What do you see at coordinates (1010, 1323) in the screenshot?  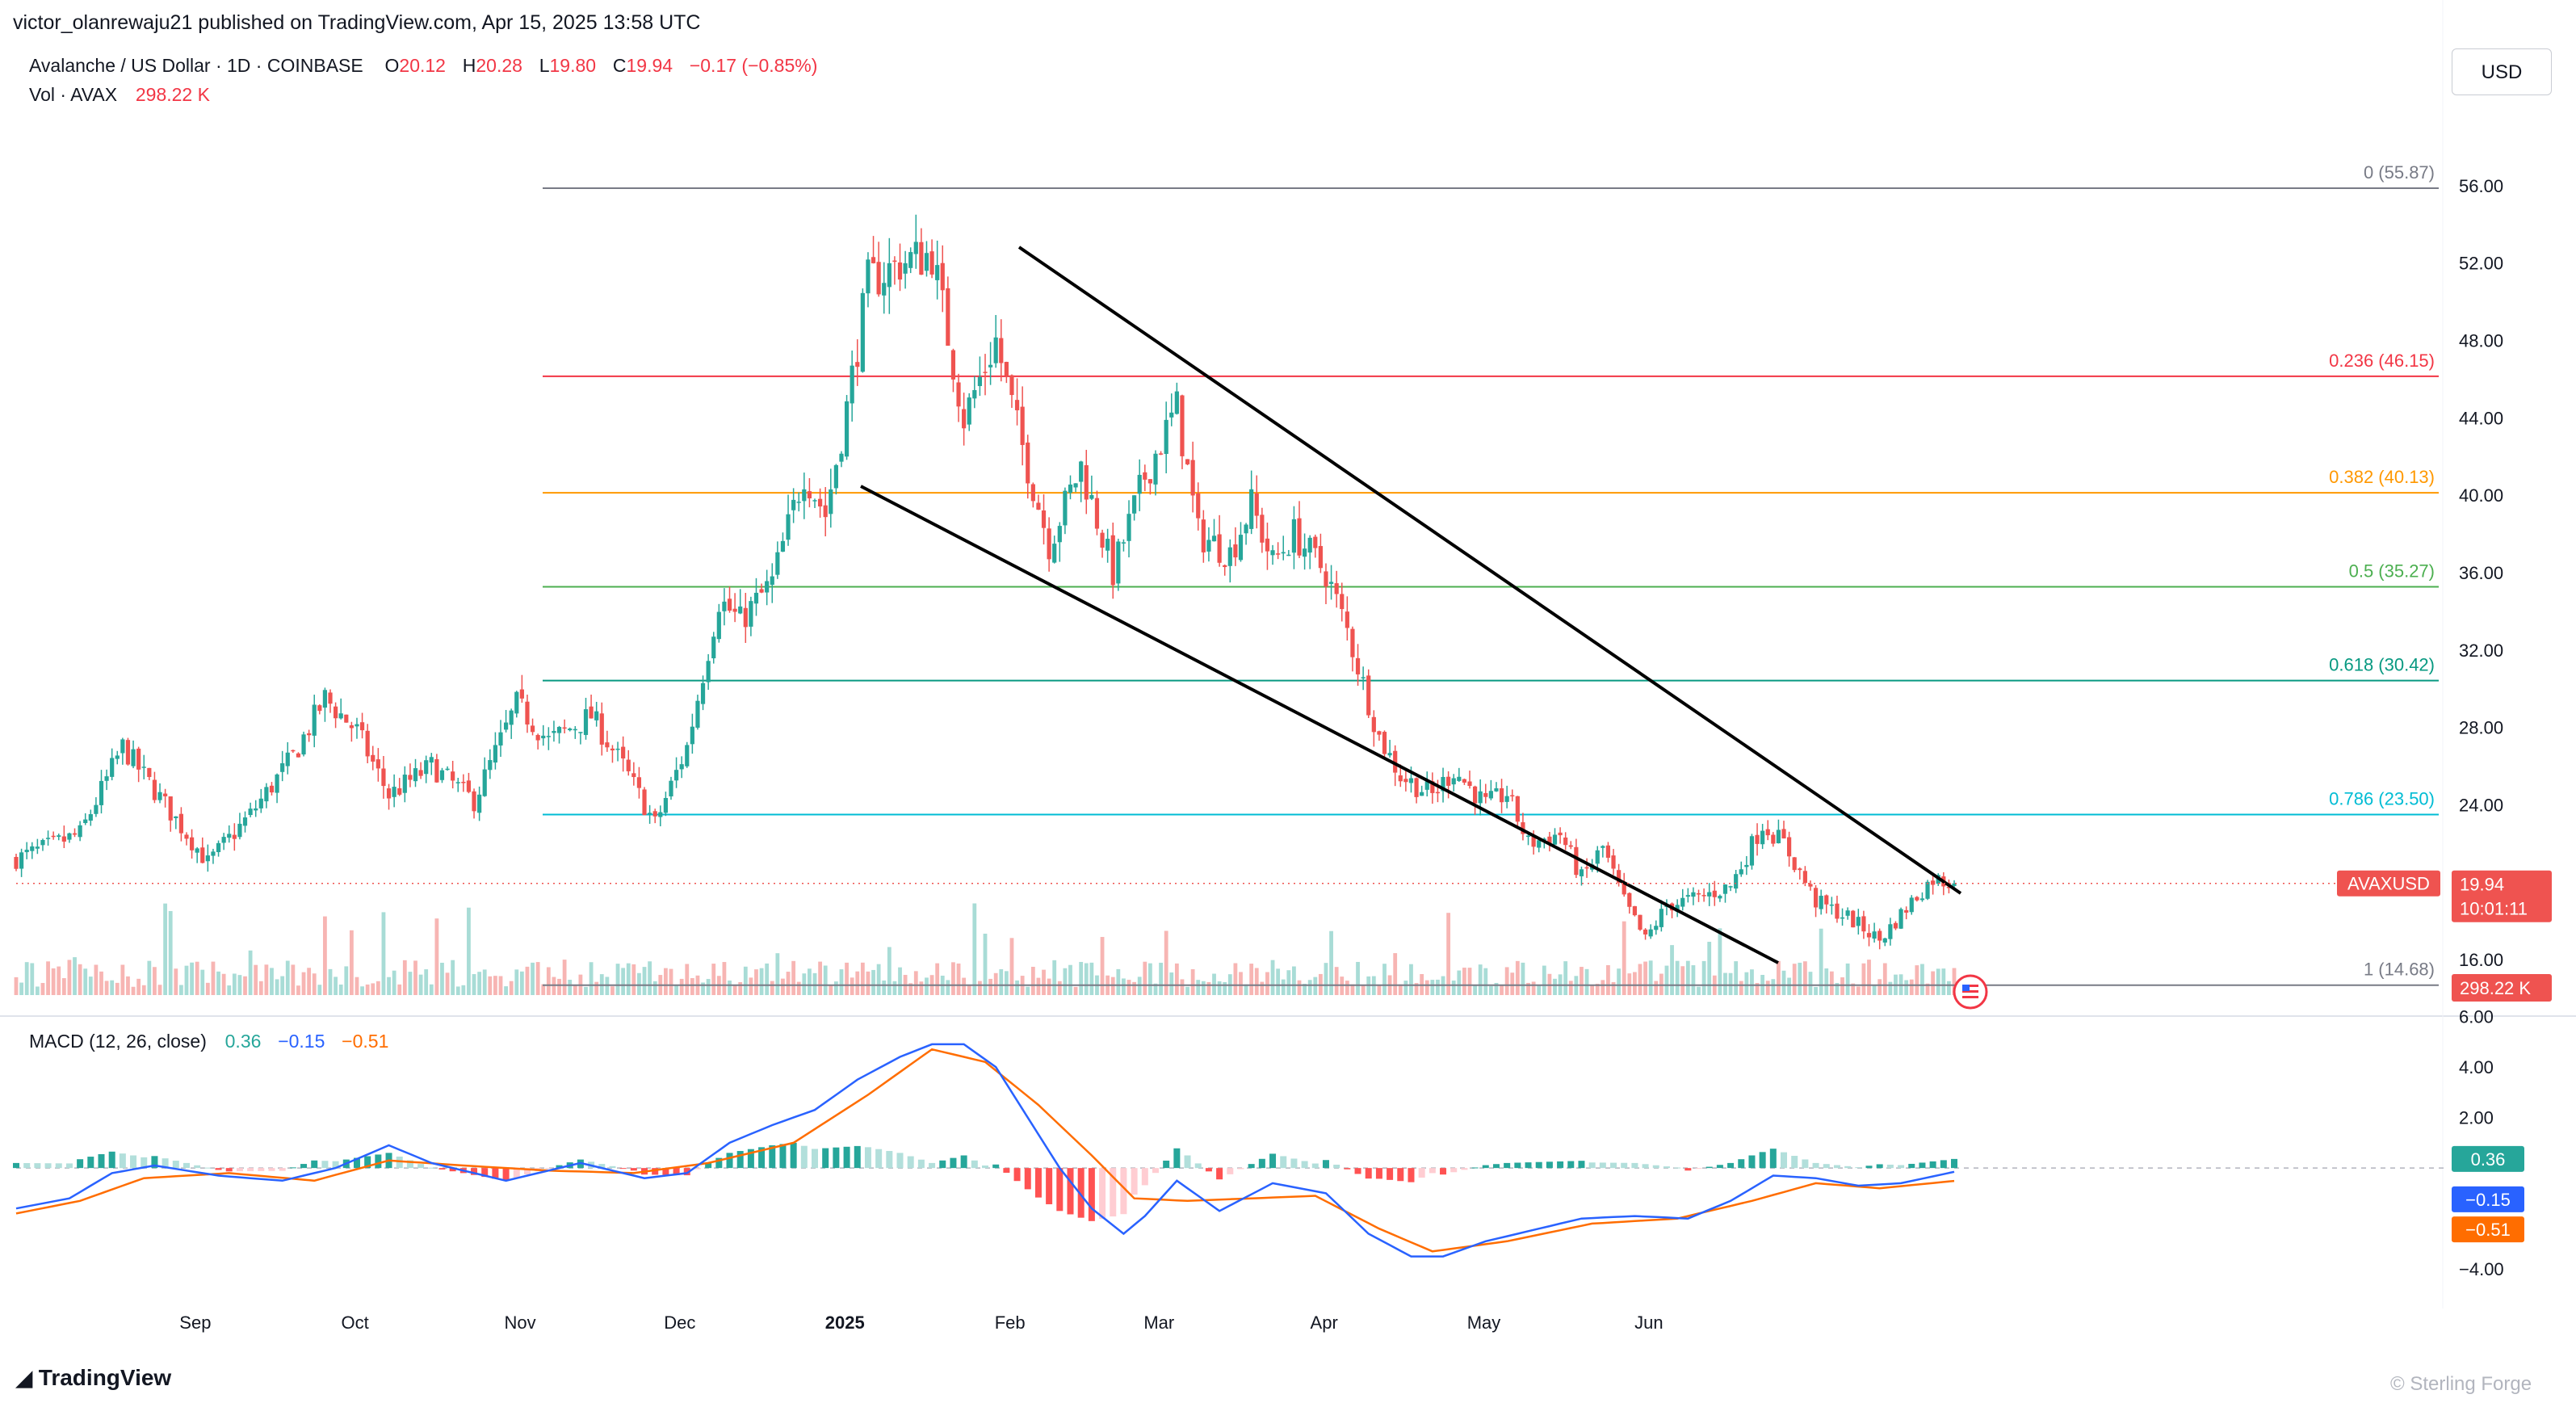 I see `time-tick: Feb` at bounding box center [1010, 1323].